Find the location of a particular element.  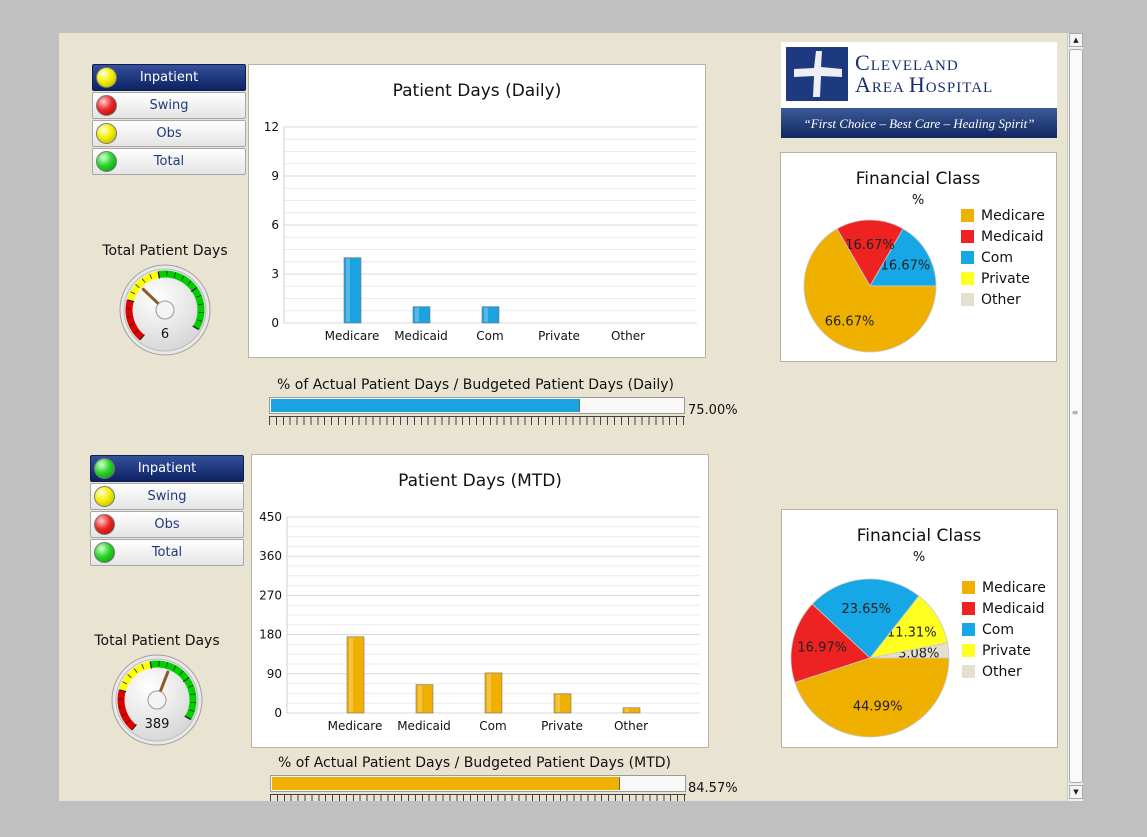

daily-selector-obs: Obs is located at coordinates (169, 133).